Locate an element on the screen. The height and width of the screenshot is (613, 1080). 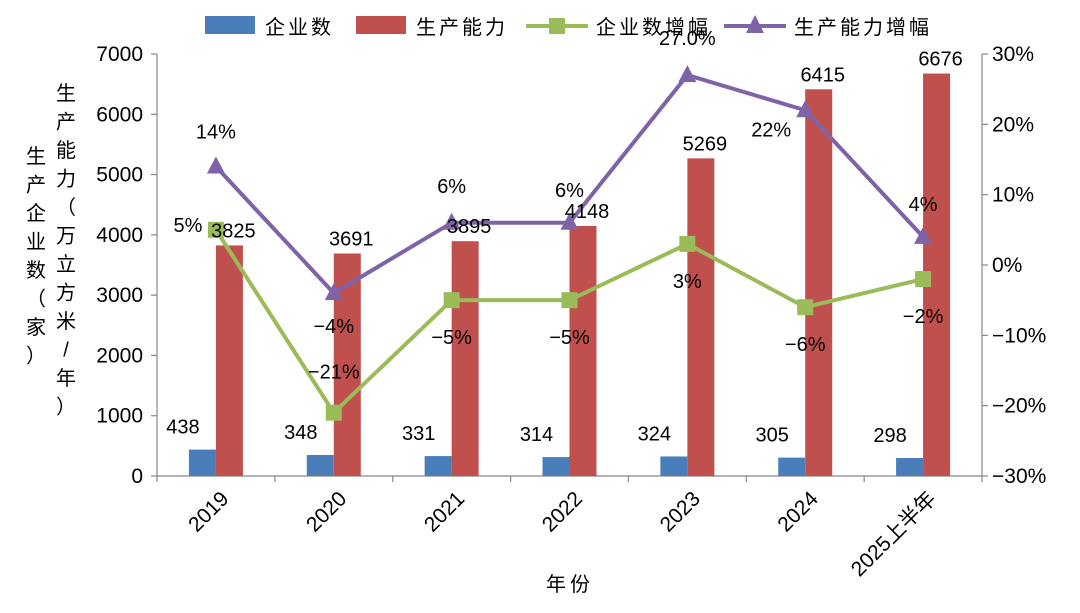
enterprise-growth-label: −6% is located at coordinates (805, 345).